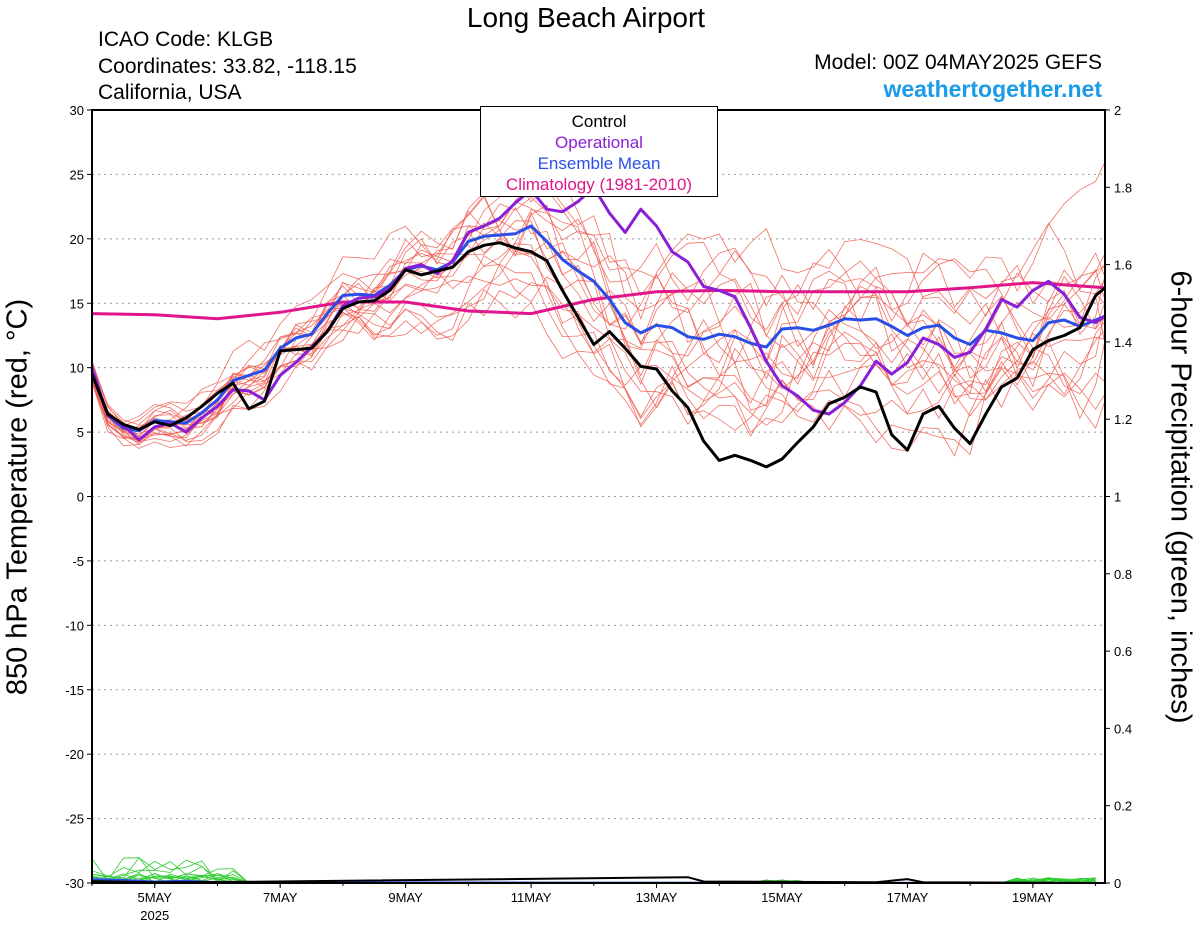  I want to click on region: California, USA, so click(170, 92).